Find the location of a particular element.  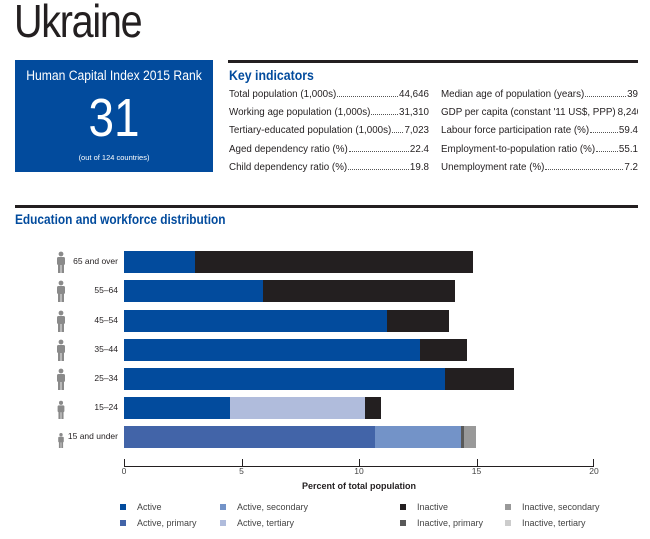

bar-segment-inactive-secondary is located at coordinates (470, 437).